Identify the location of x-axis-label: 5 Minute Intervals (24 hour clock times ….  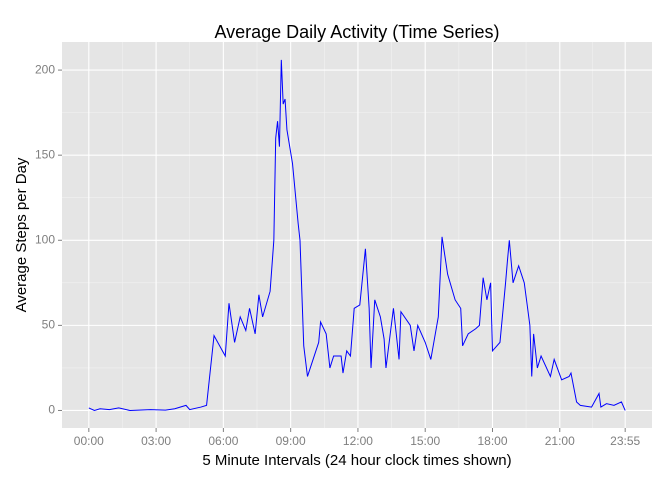
(356, 460).